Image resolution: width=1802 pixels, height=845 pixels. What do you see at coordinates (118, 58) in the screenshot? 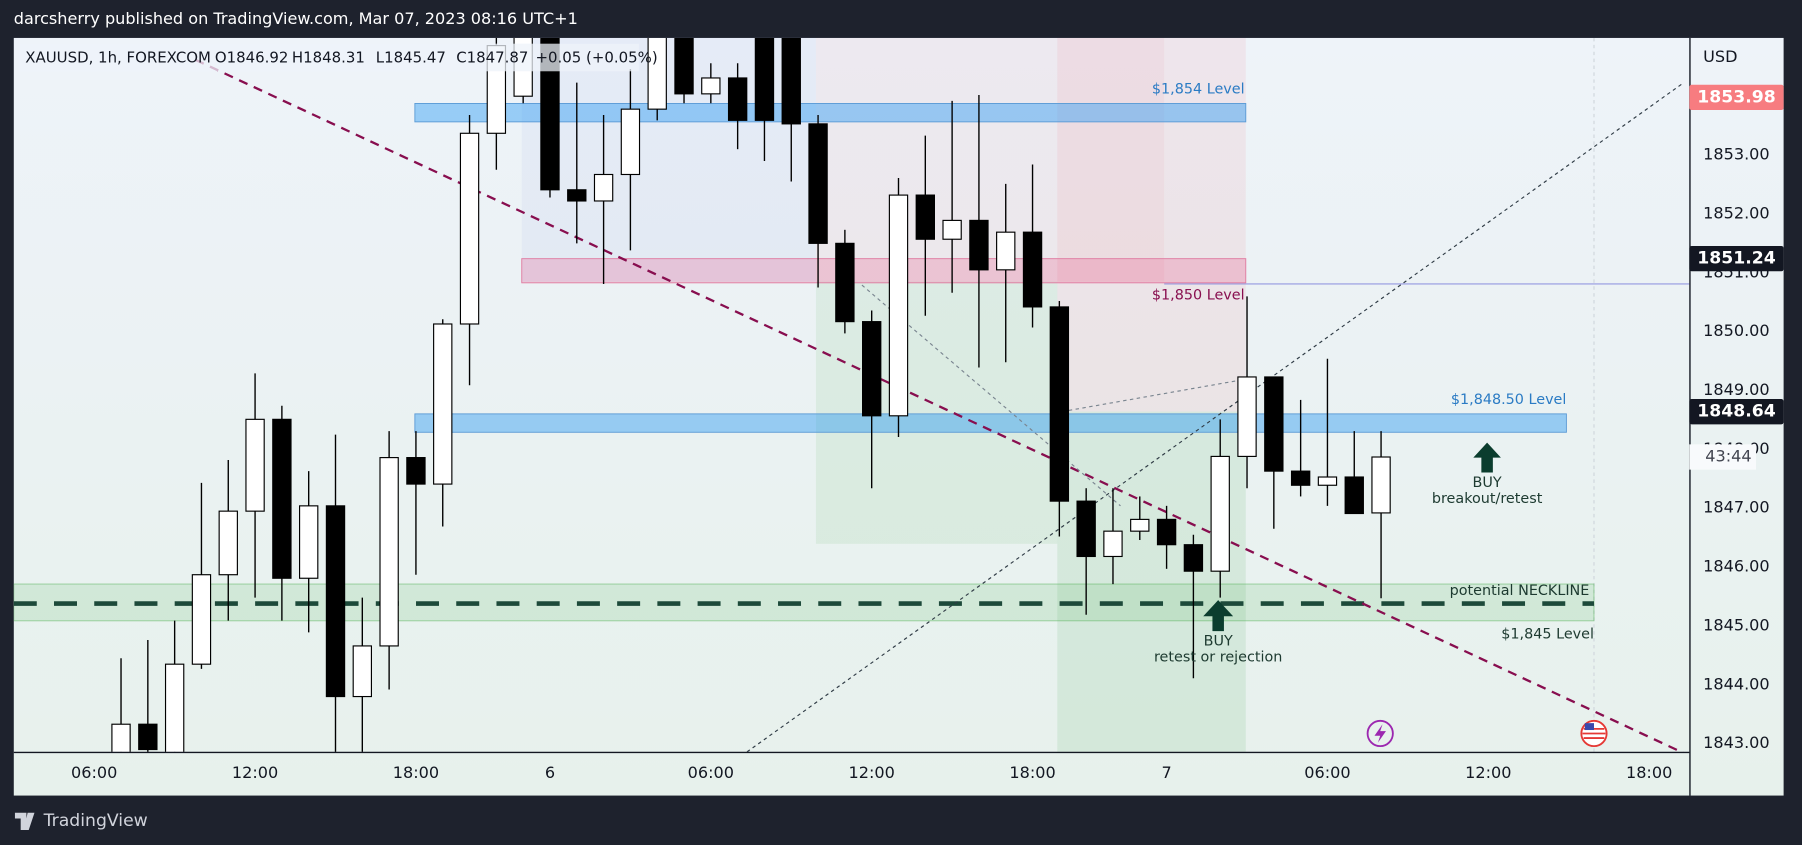
I see `symbol: XAUUSD, 1h, FOREXCOM` at bounding box center [118, 58].